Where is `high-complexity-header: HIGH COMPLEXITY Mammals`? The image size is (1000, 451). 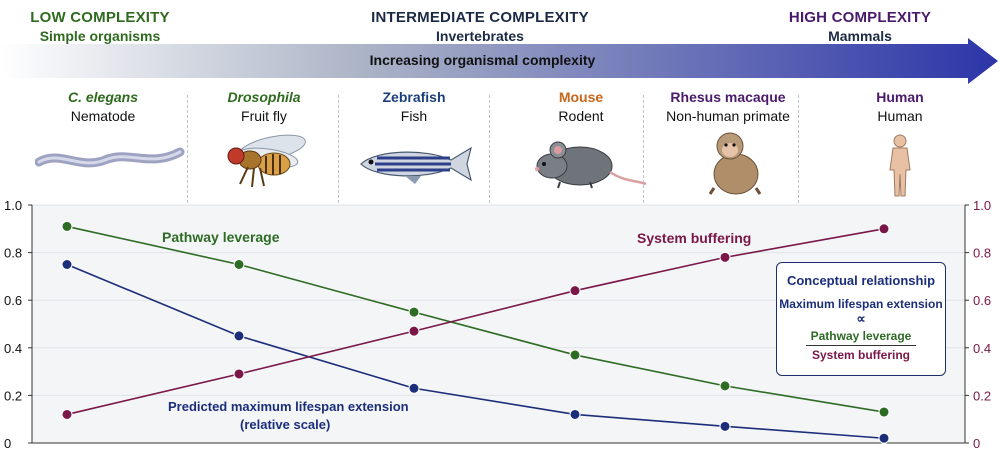
high-complexity-header: HIGH COMPLEXITY Mammals is located at coordinates (860, 27).